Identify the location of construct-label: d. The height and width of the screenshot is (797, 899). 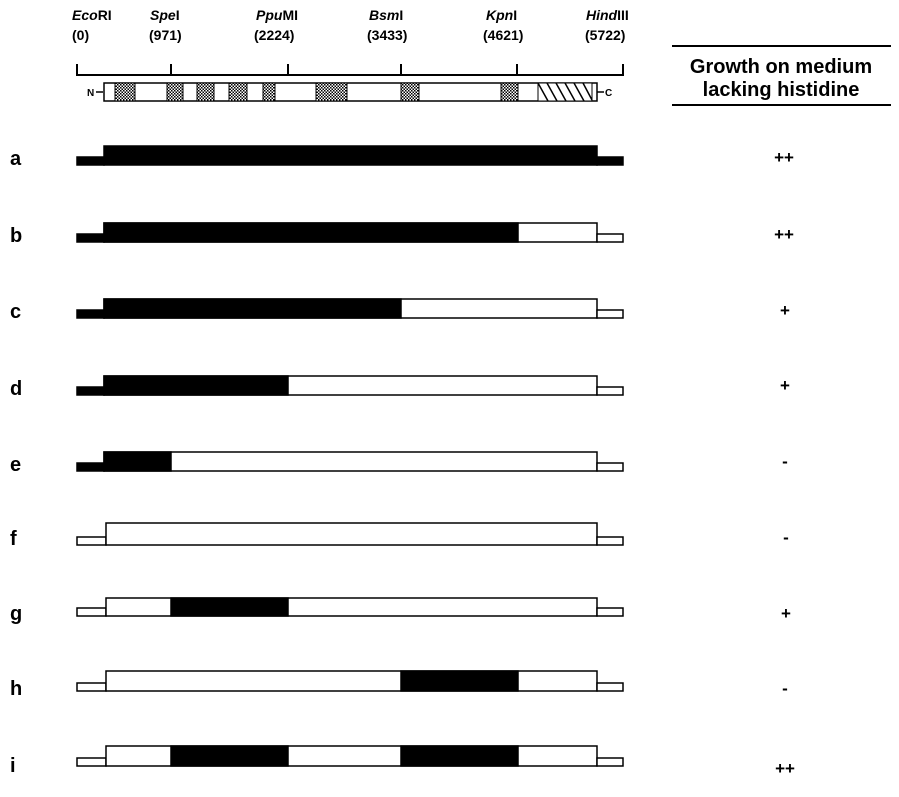
(16, 389).